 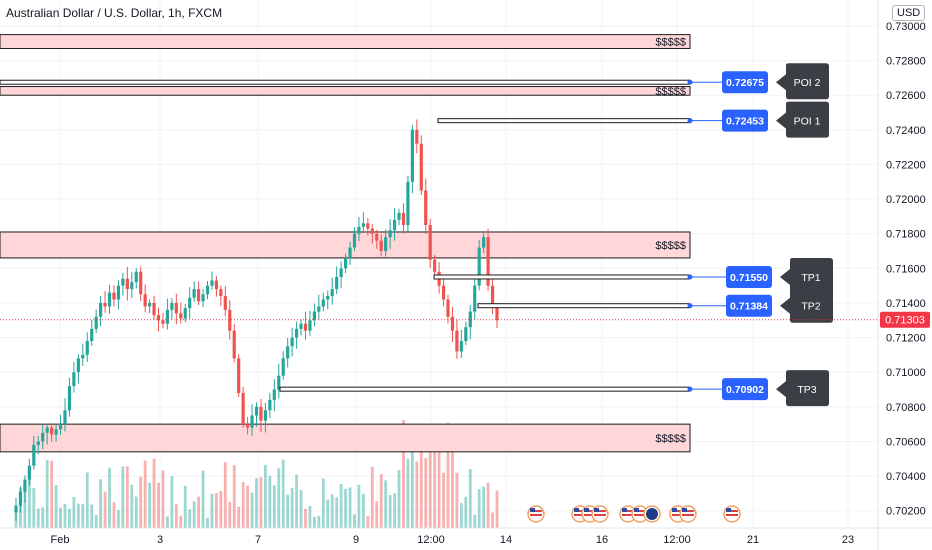 What do you see at coordinates (810, 278) in the screenshot?
I see `level-callout-text: TP1` at bounding box center [810, 278].